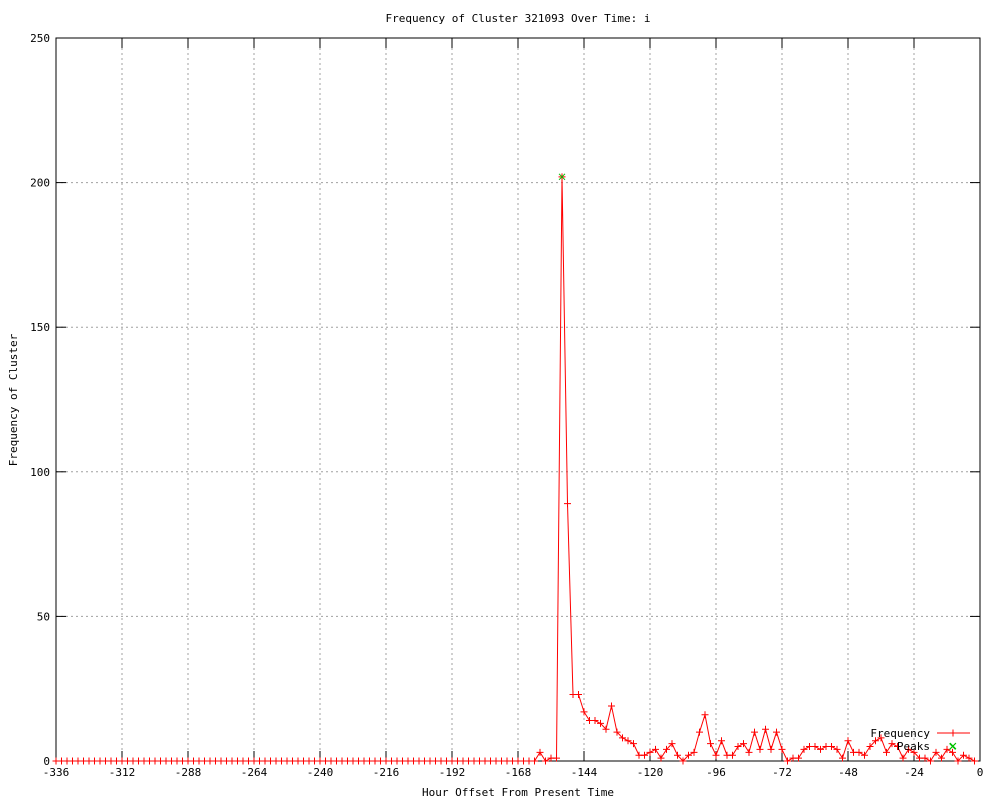 The height and width of the screenshot is (804, 1000). Describe the element at coordinates (320, 772) in the screenshot. I see `x-tick-label: -240` at that location.